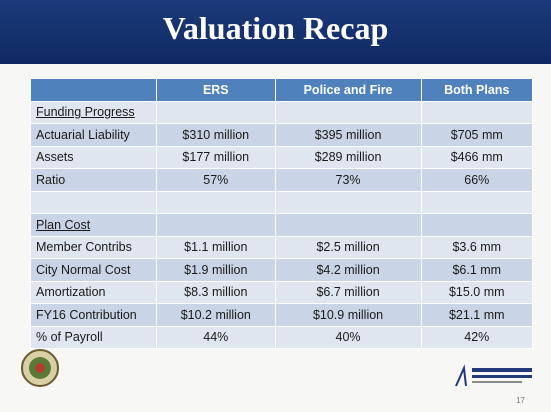  What do you see at coordinates (477, 270) in the screenshot?
I see `value-cell: $6.1 mm` at bounding box center [477, 270].